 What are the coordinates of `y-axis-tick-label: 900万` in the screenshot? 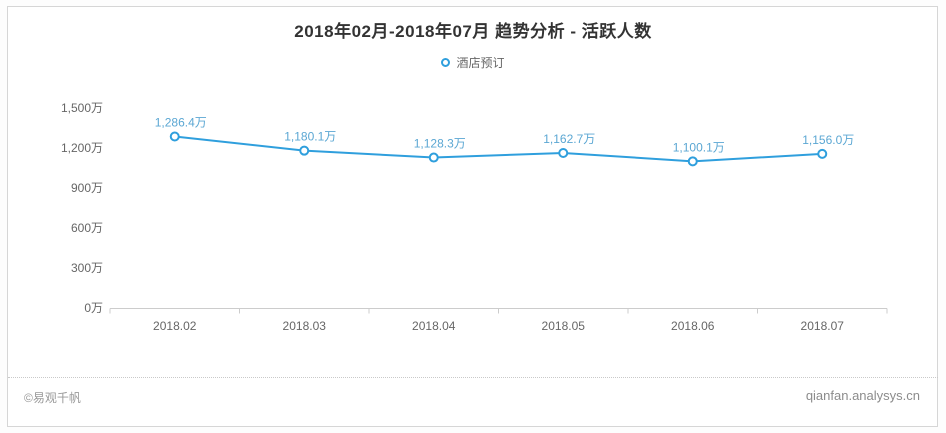 It's located at (87, 188).